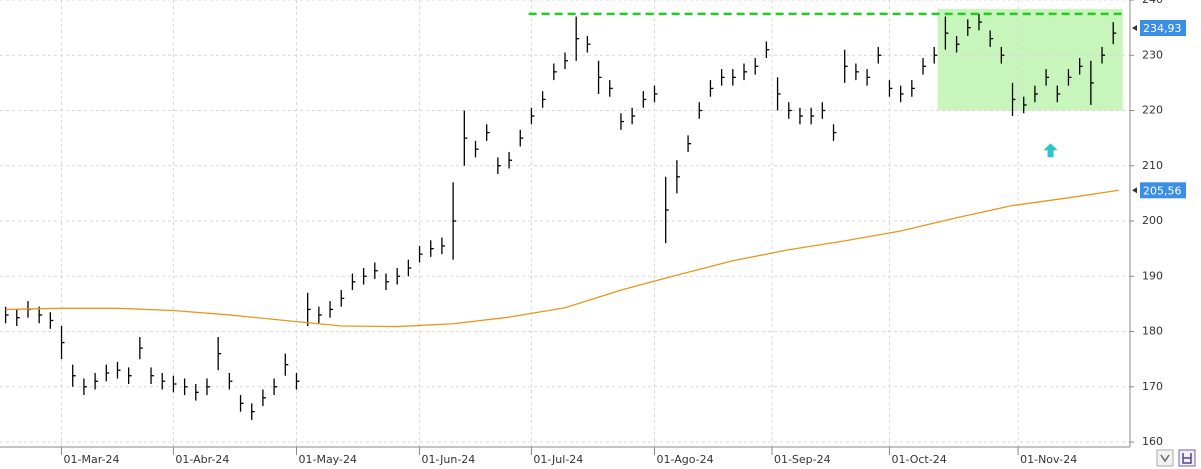 The height and width of the screenshot is (469, 1201). Describe the element at coordinates (1152, 165) in the screenshot. I see `y-tick-label: 210` at that location.